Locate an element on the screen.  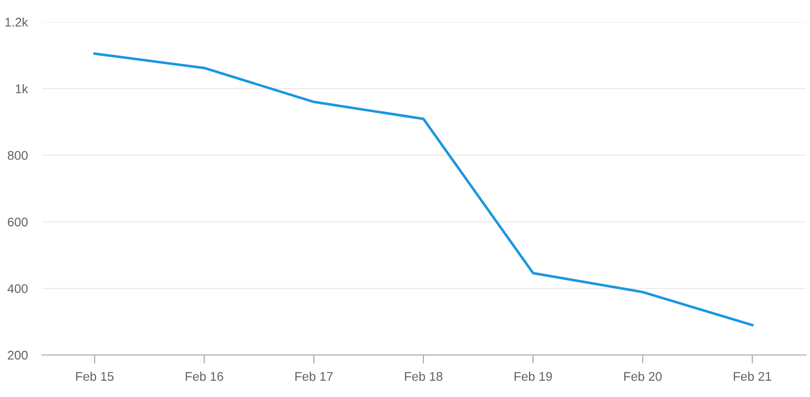
x-tick-label: Feb 16 is located at coordinates (205, 376).